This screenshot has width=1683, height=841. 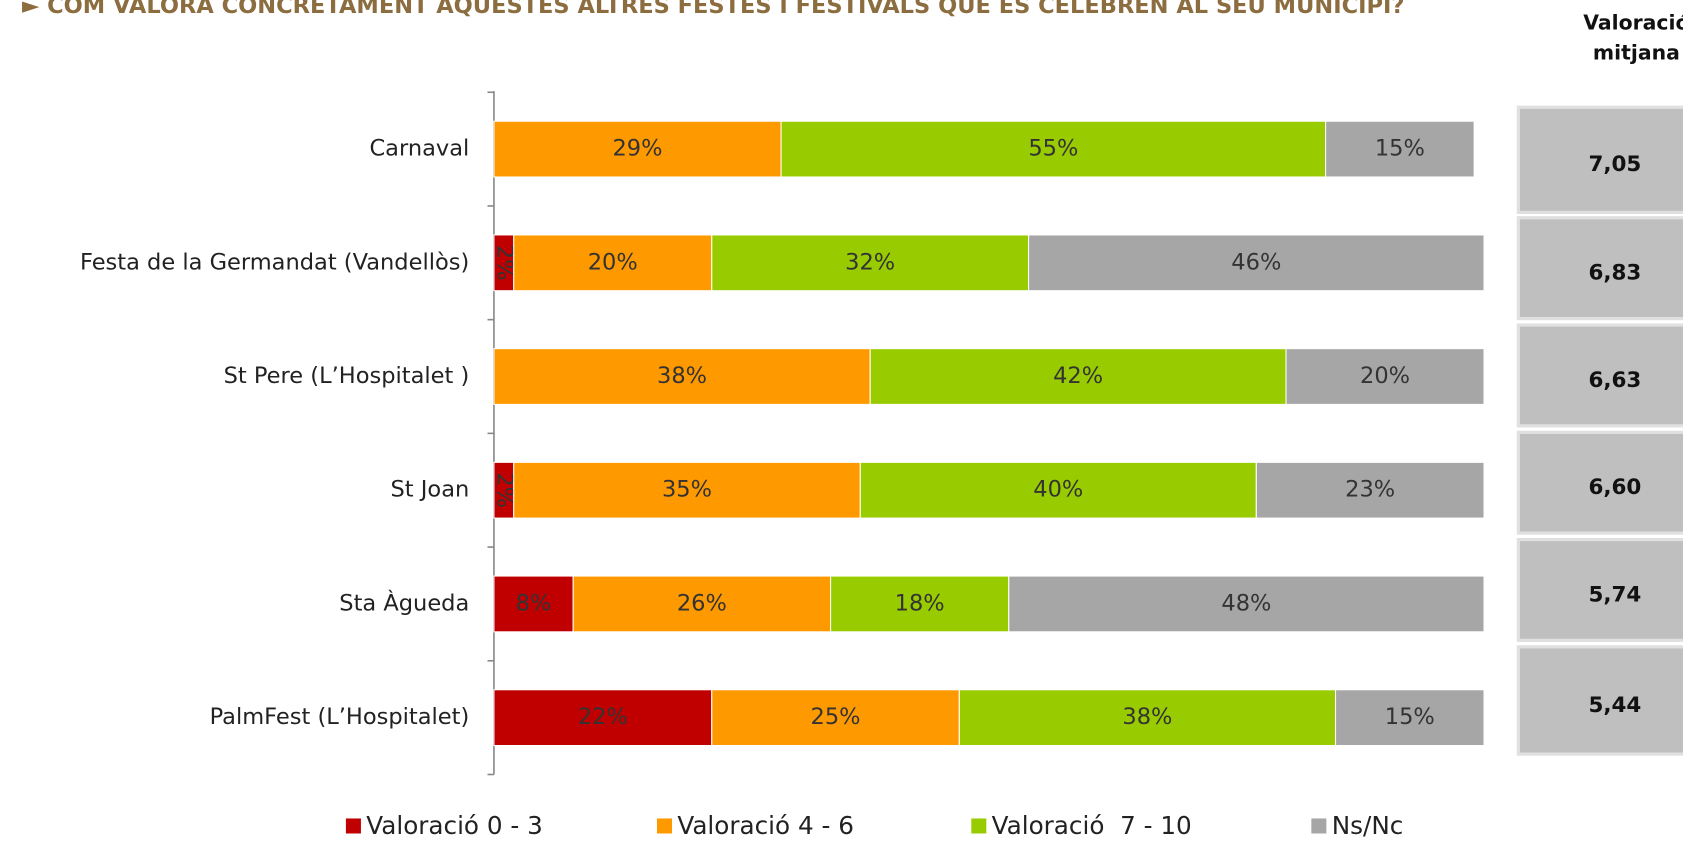 What do you see at coordinates (274, 262) in the screenshot?
I see `category-label: Festa de la Germandat (Vandellòs)` at bounding box center [274, 262].